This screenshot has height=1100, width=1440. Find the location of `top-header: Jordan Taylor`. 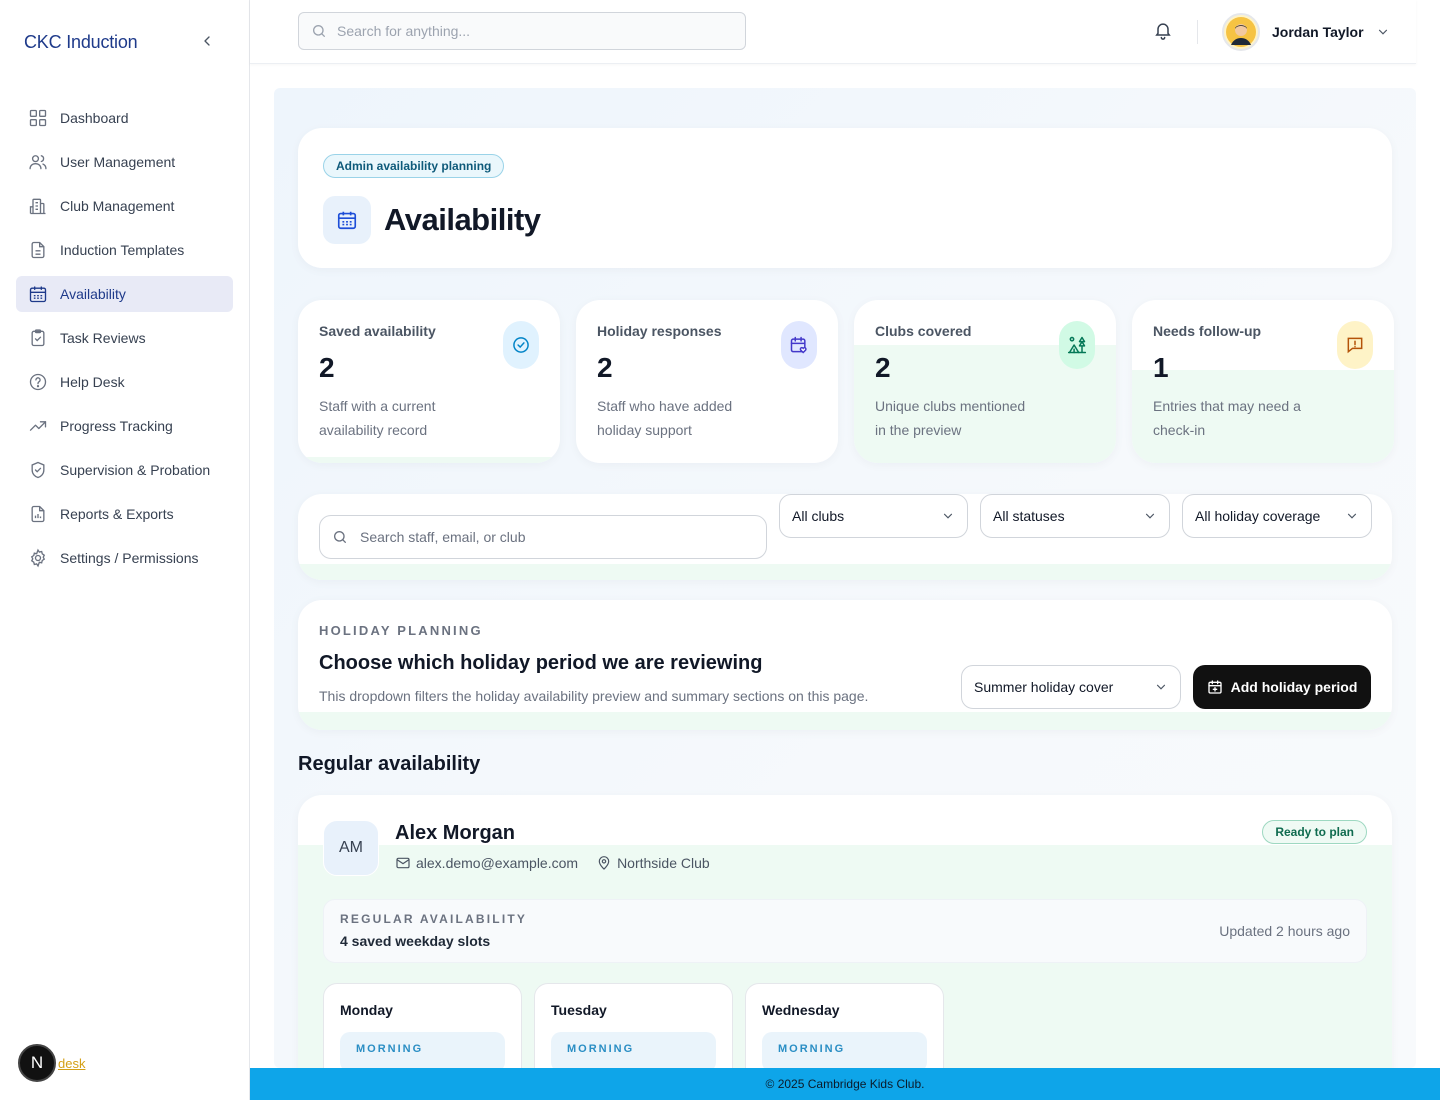

top-header: Jordan Taylor is located at coordinates (833, 32).